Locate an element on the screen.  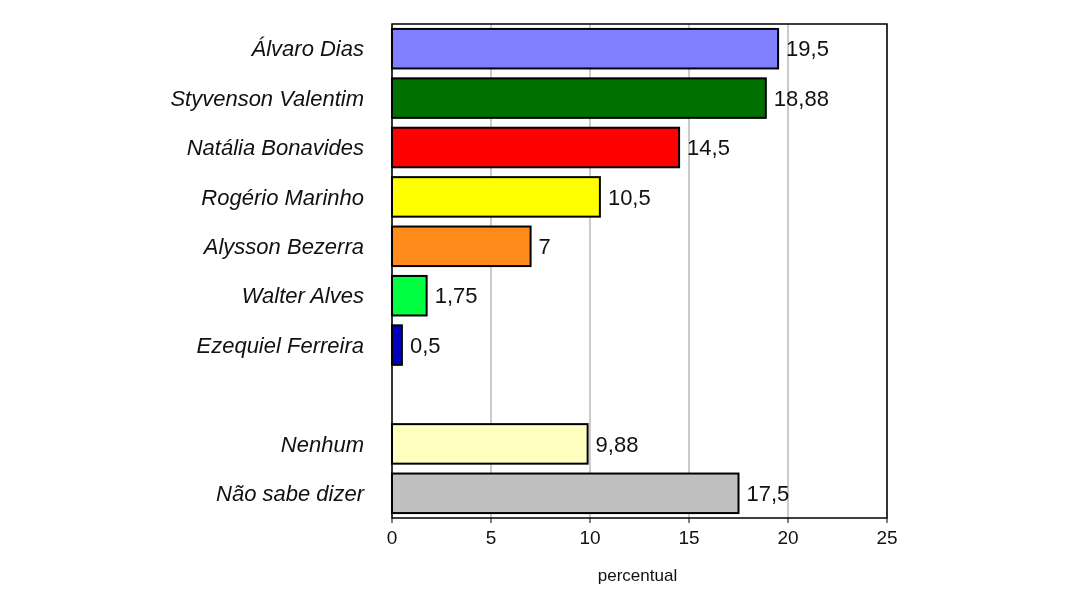
data-label: 17,5 is located at coordinates (768, 493).